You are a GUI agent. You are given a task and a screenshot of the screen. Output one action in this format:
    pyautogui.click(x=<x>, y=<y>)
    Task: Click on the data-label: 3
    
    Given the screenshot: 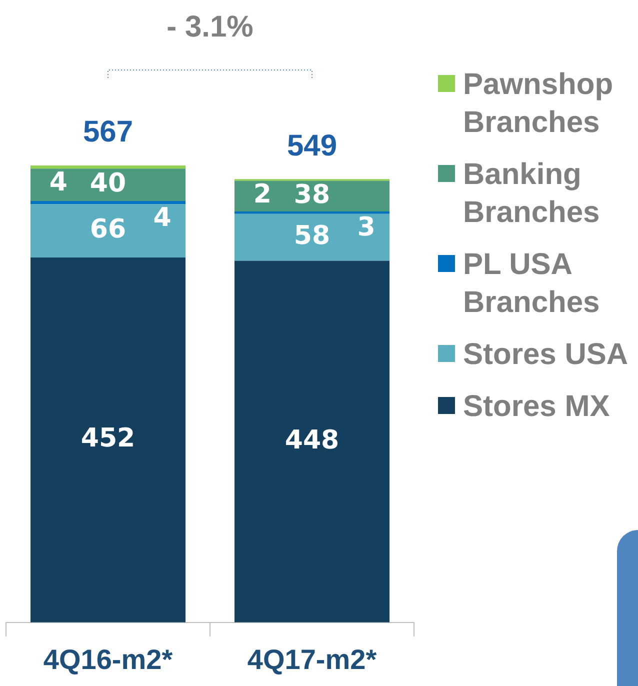 What is the action you would take?
    pyautogui.click(x=366, y=227)
    